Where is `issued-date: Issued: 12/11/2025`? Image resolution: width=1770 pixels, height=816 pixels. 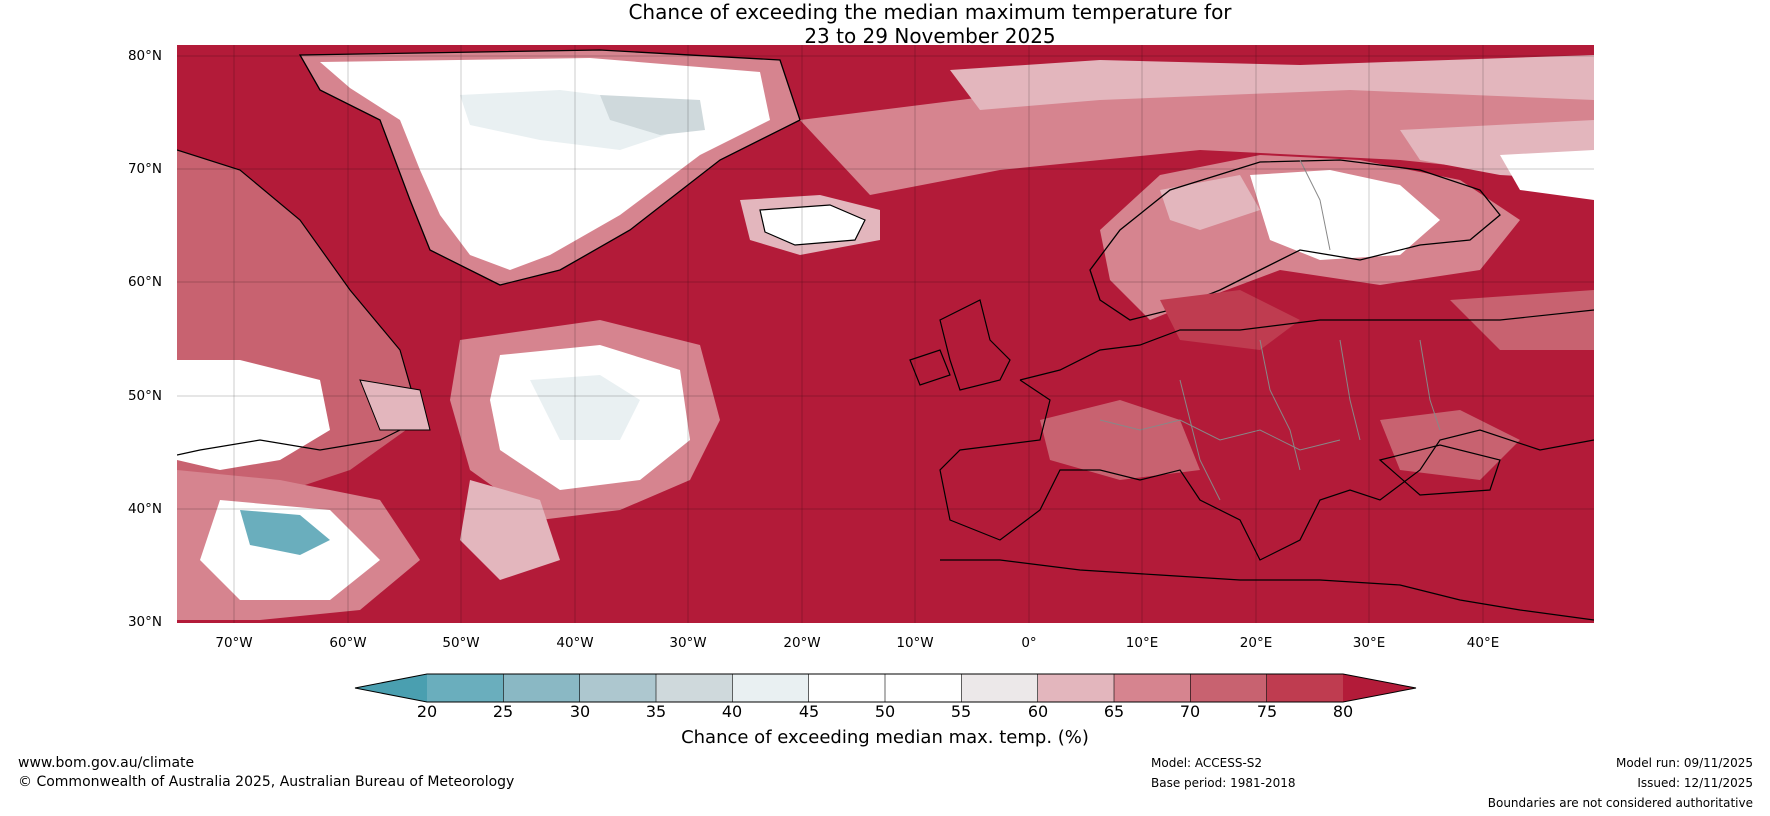 issued-date: Issued: 12/11/2025 is located at coordinates (1695, 783).